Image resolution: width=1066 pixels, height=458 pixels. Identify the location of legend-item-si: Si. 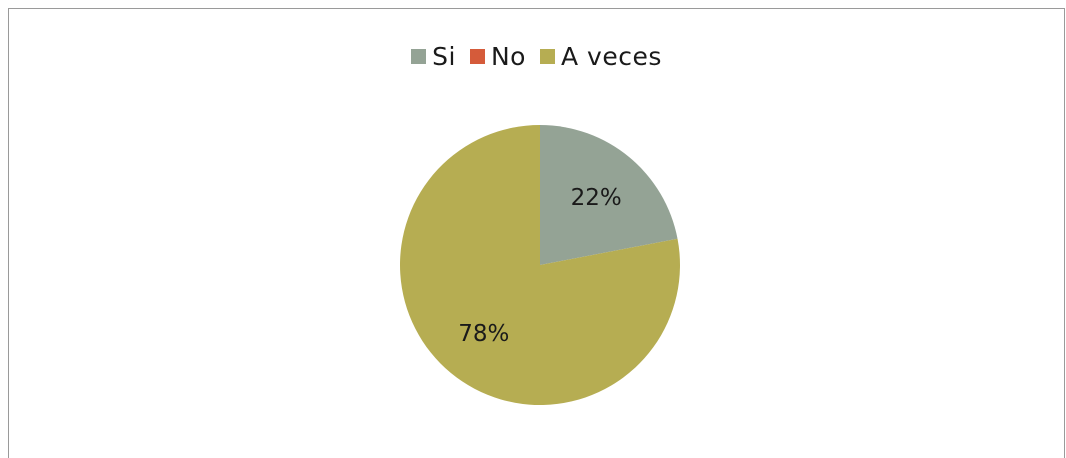
(433, 56).